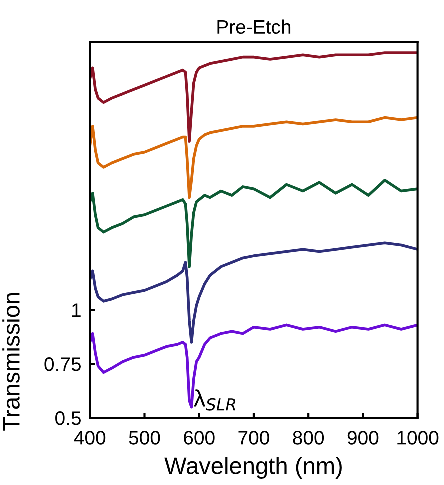  What do you see at coordinates (90, 438) in the screenshot?
I see `x-tick-label: 400` at bounding box center [90, 438].